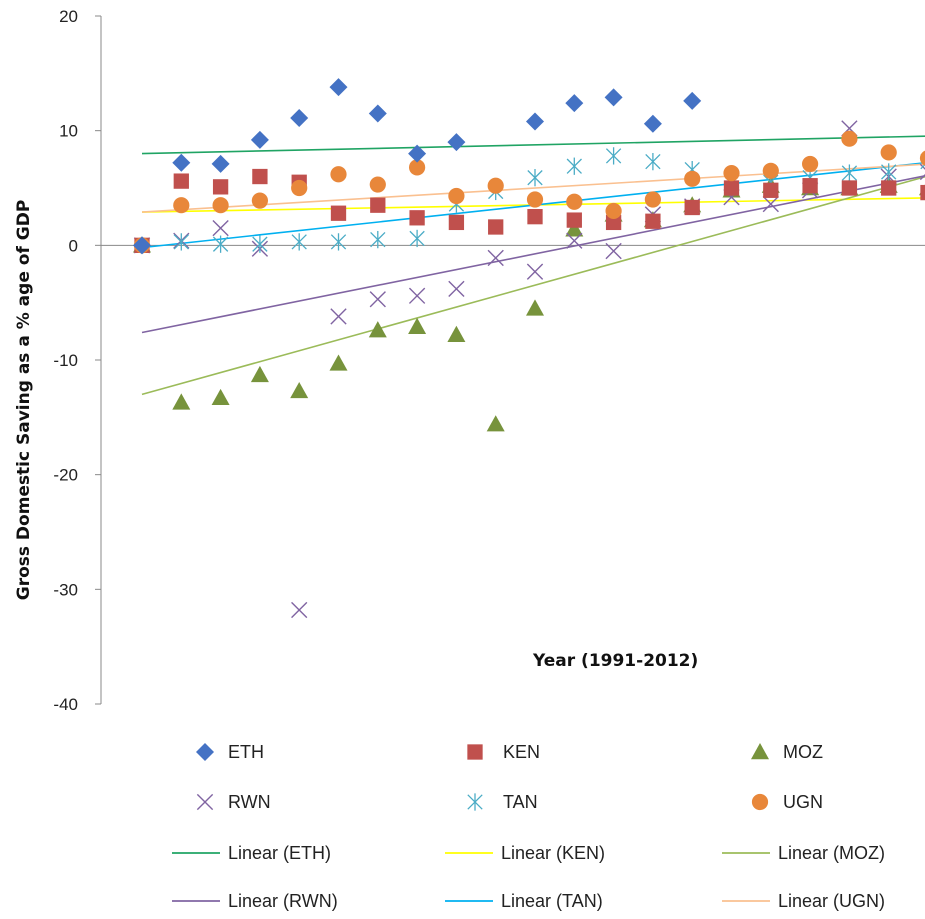 The height and width of the screenshot is (919, 925). I want to click on legend-label: Linear (UGN), so click(831, 901).